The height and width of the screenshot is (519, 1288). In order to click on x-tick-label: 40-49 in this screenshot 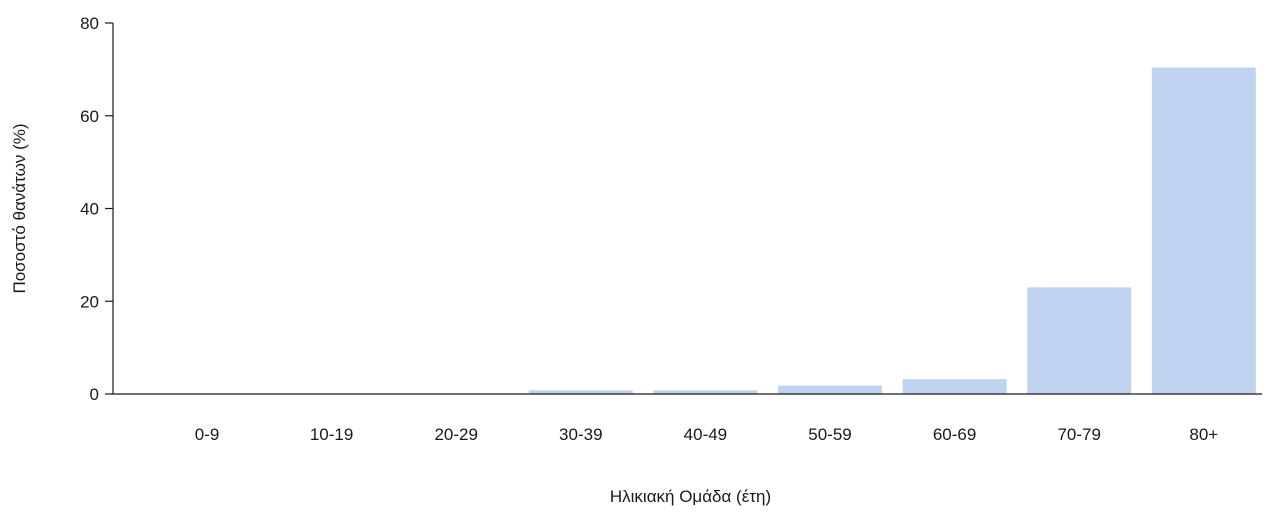, I will do `click(705, 434)`.